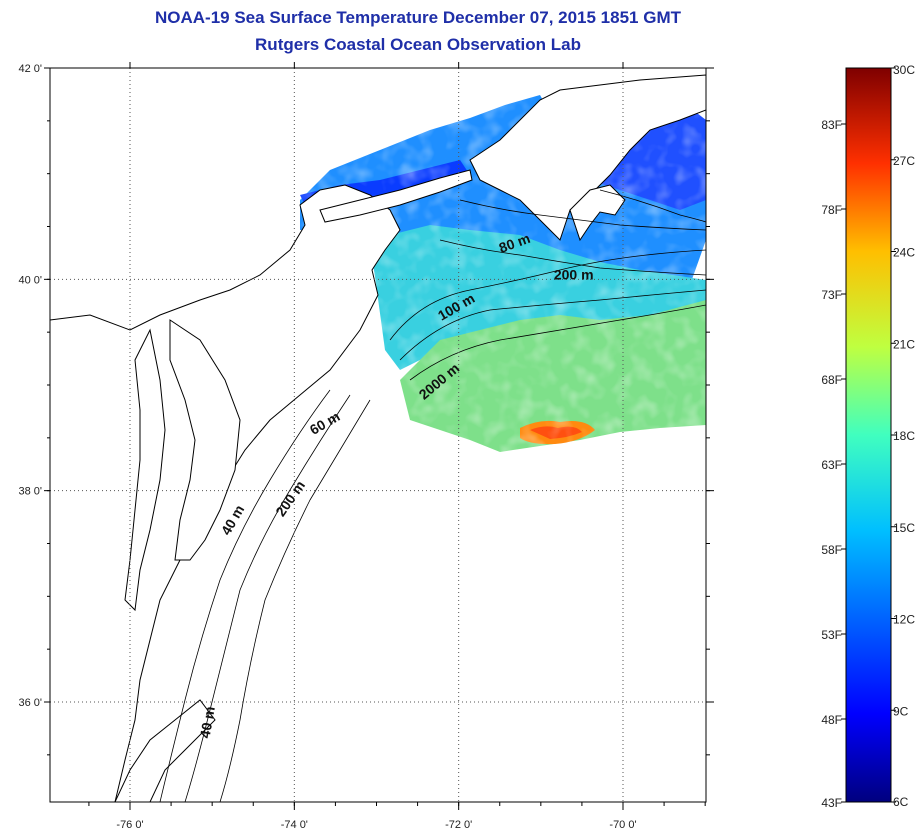  What do you see at coordinates (831, 125) in the screenshot?
I see `colorbar-label-fahrenheit: 83F` at bounding box center [831, 125].